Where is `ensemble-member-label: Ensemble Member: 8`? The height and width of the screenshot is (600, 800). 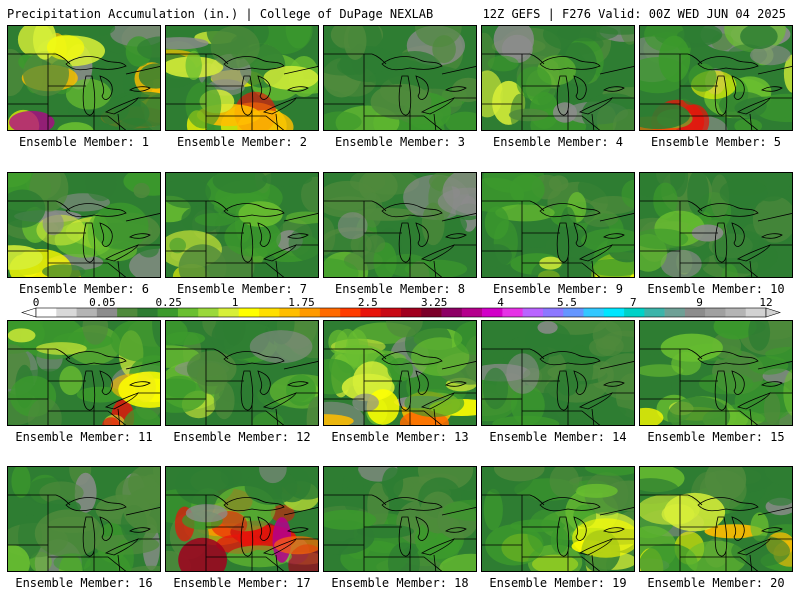
ensemble-member-label: Ensemble Member: 8 is located at coordinates (400, 289).